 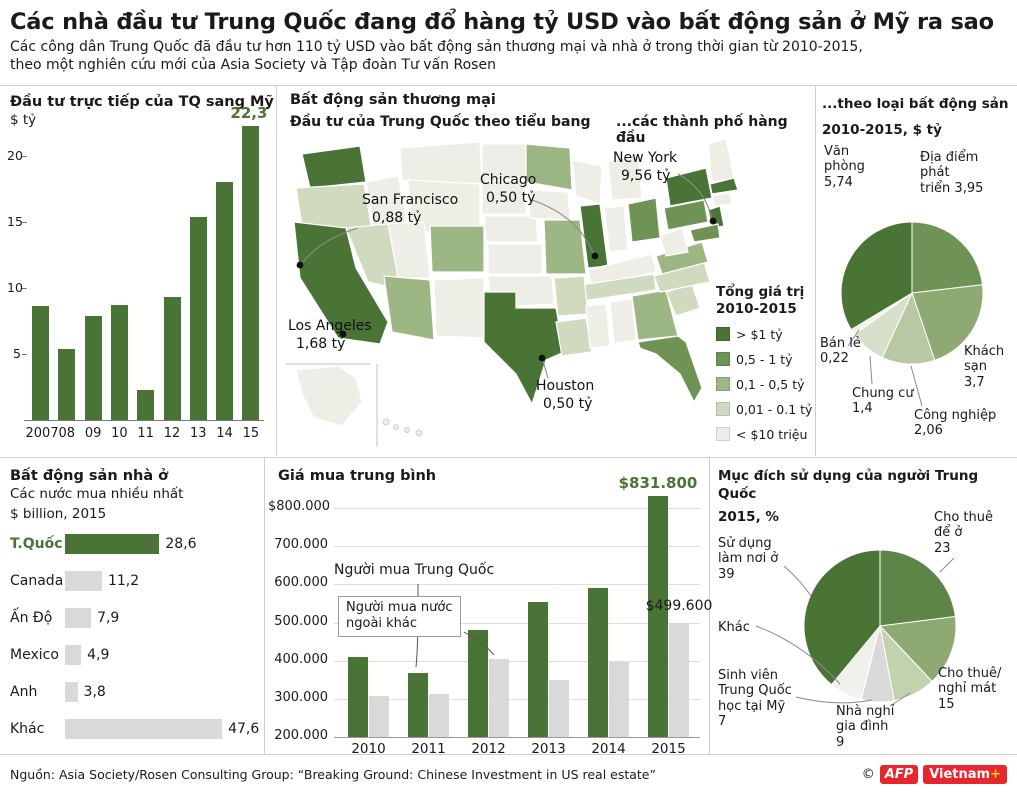 I want to click on x-tick-label: 14, so click(x=224, y=433).